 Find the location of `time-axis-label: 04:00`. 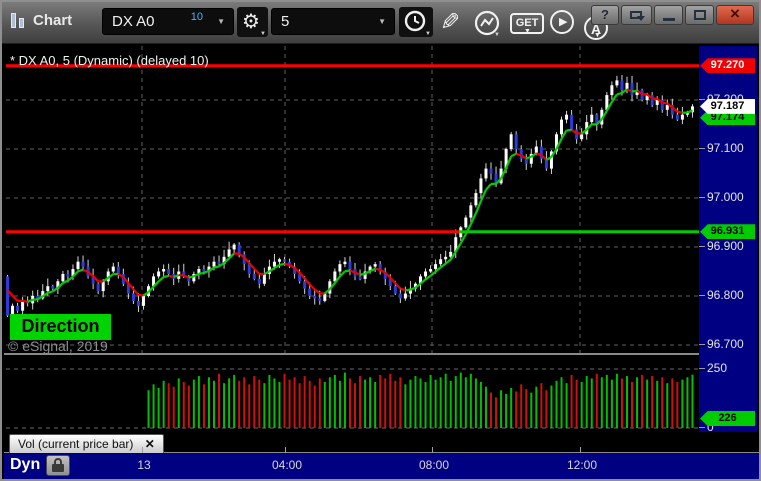

time-axis-label: 04:00 is located at coordinates (287, 465).